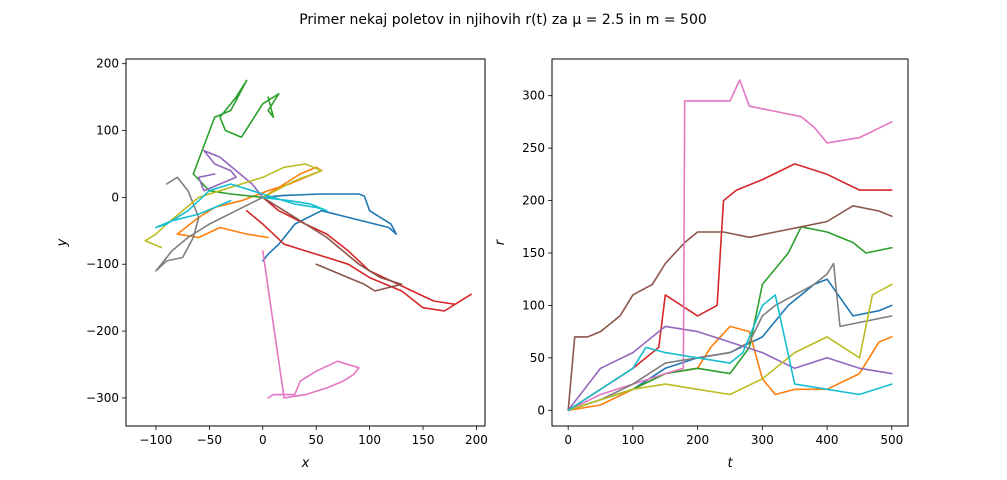 This screenshot has width=1007, height=480. Describe the element at coordinates (537, 358) in the screenshot. I see `y-tick-label: 50` at that location.